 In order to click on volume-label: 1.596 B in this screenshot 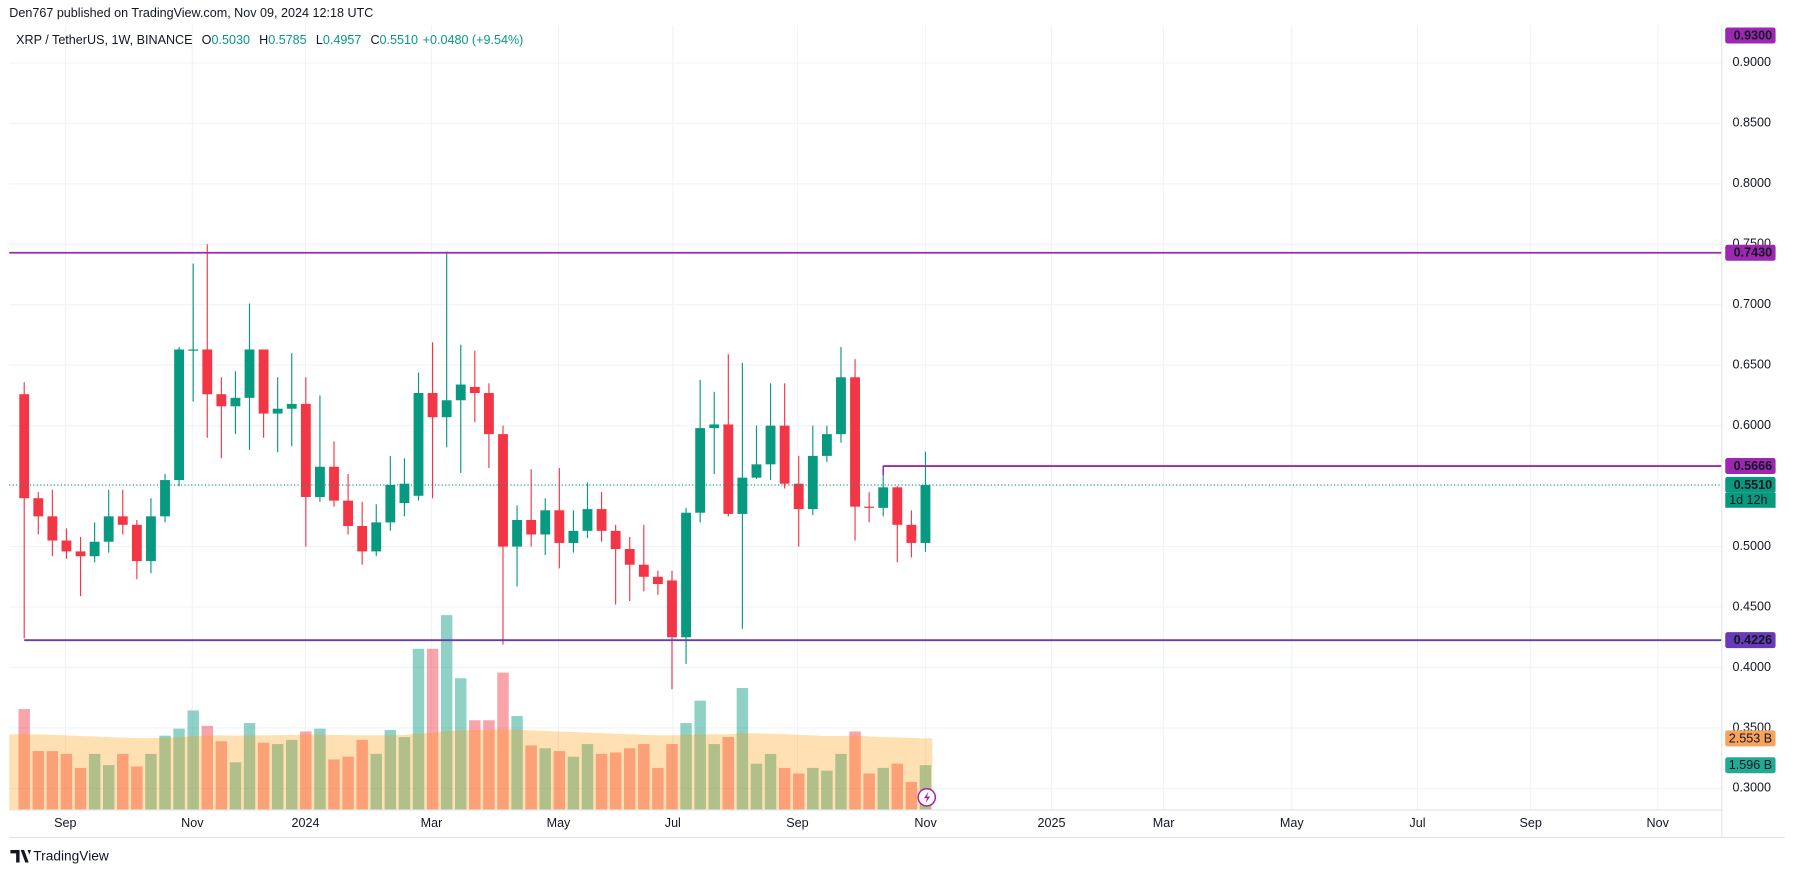, I will do `click(1750, 765)`.